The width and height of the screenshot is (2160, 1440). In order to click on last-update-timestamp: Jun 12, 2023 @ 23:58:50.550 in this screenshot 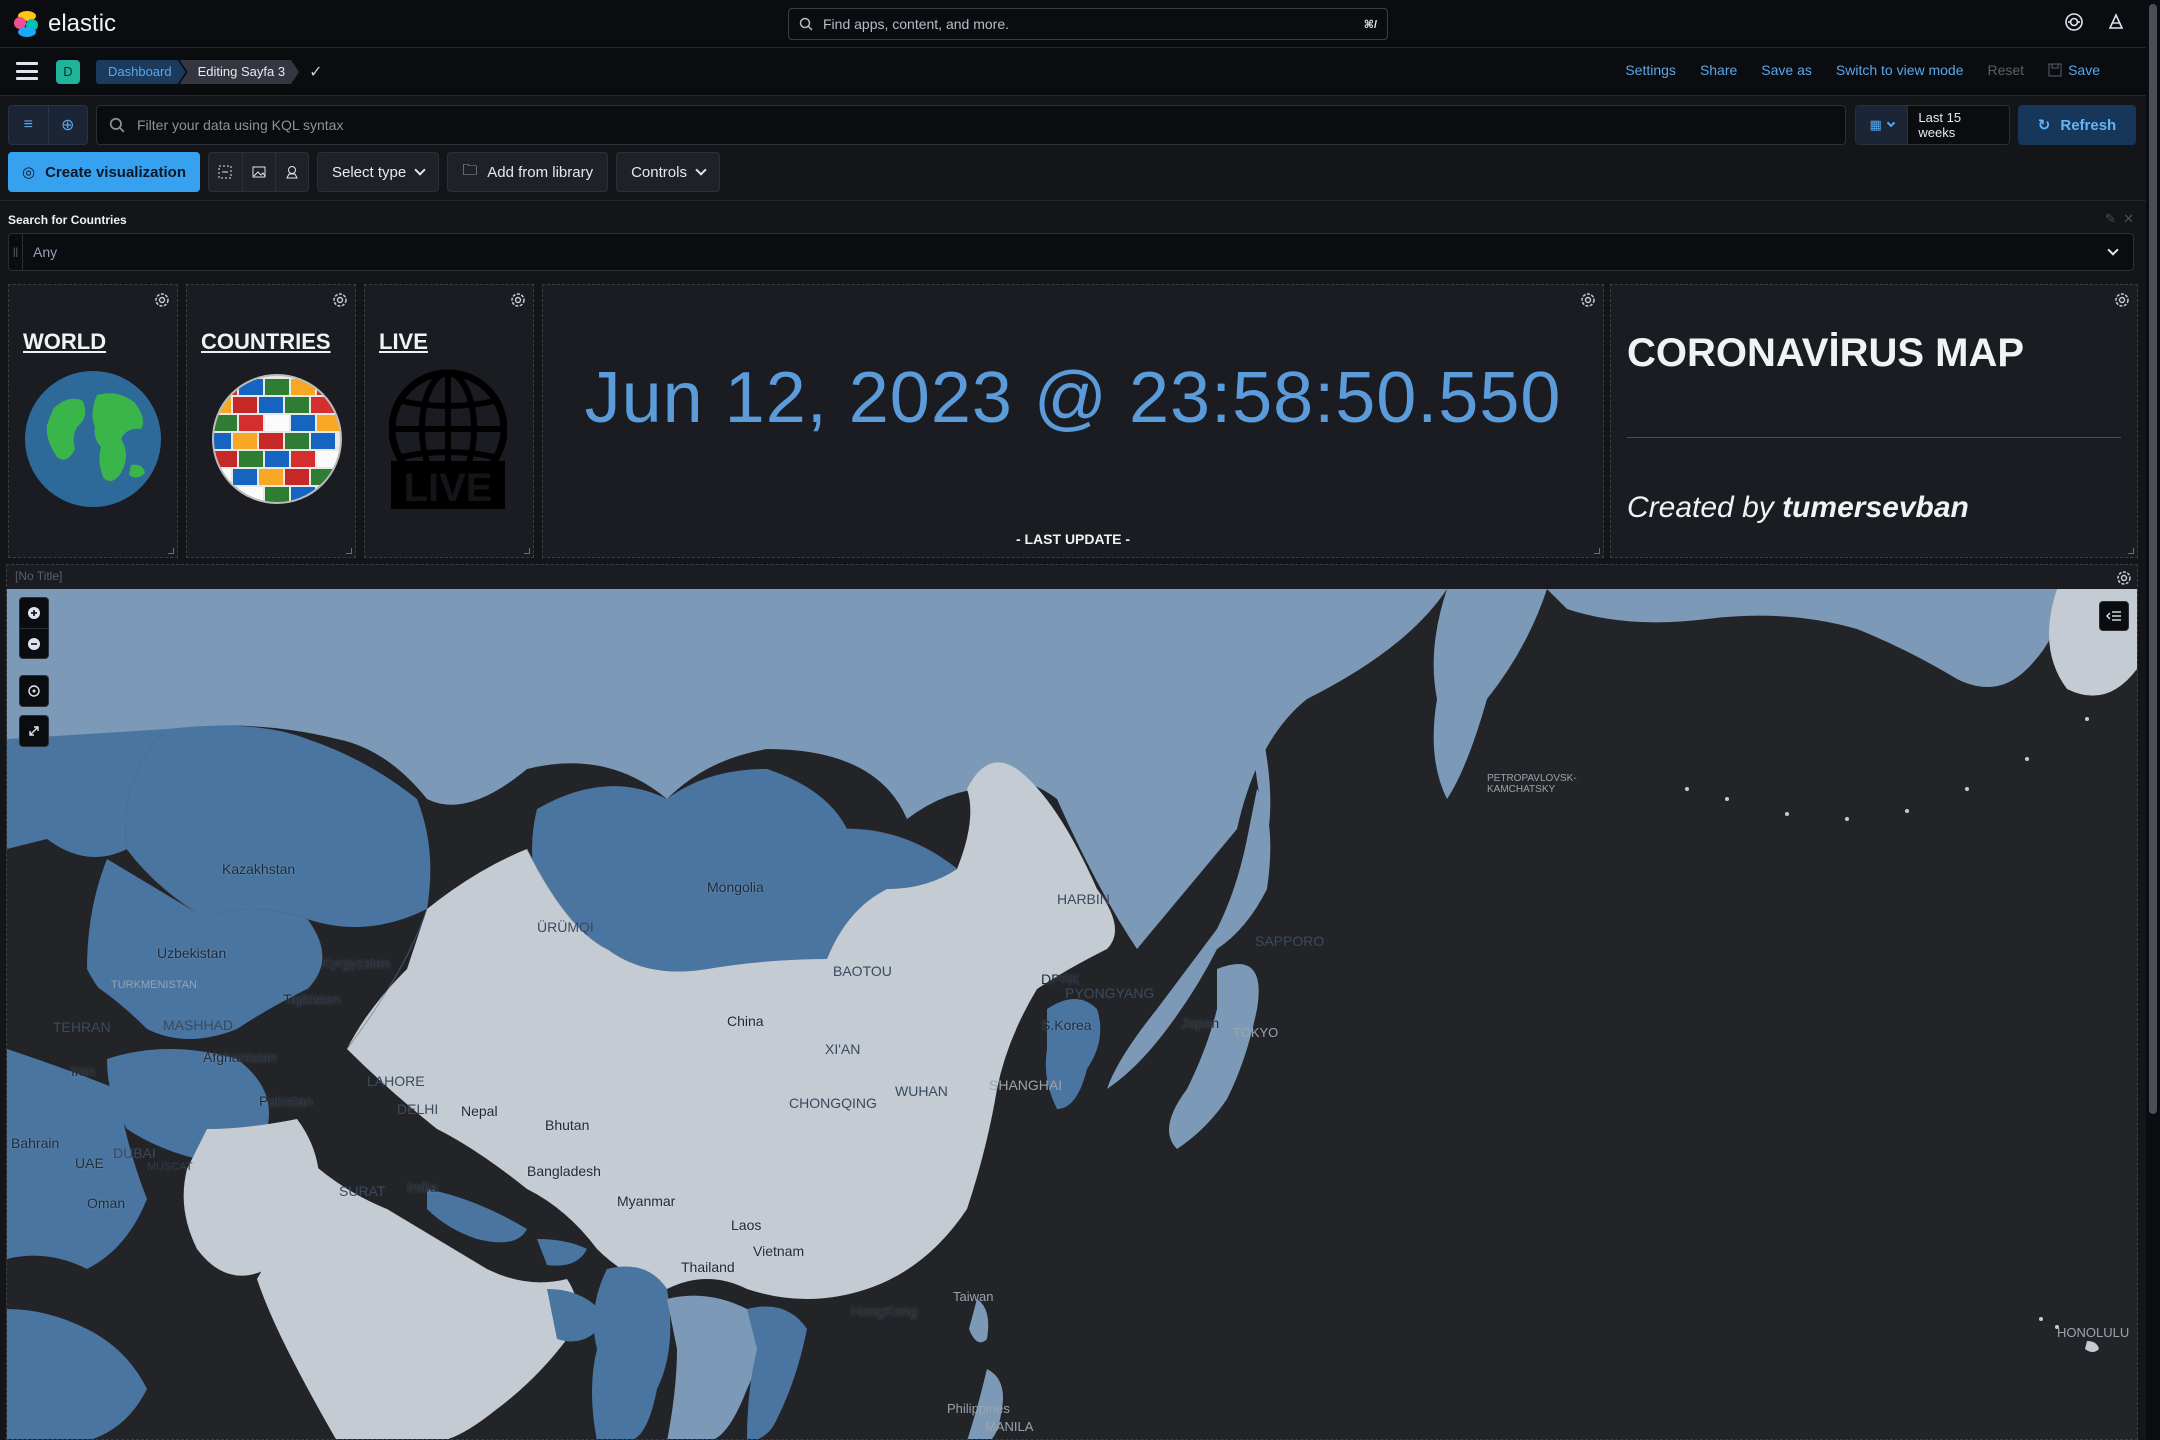, I will do `click(1073, 398)`.